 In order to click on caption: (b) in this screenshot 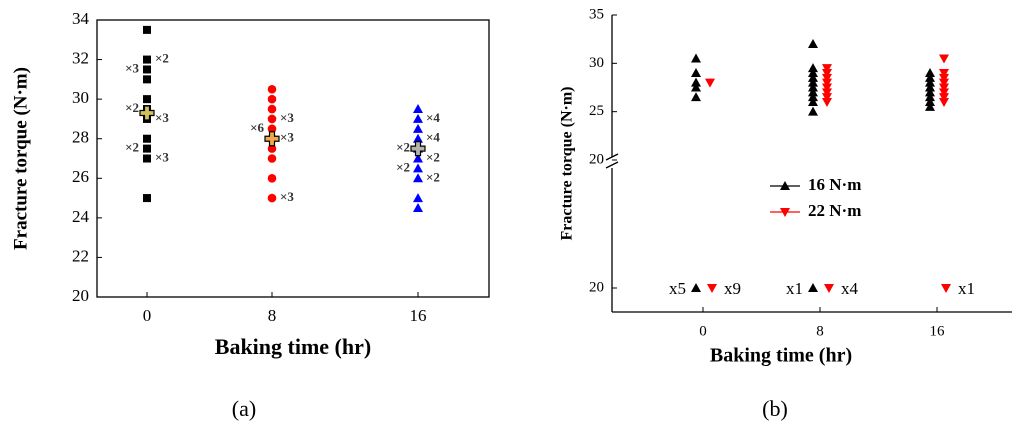, I will do `click(775, 408)`.